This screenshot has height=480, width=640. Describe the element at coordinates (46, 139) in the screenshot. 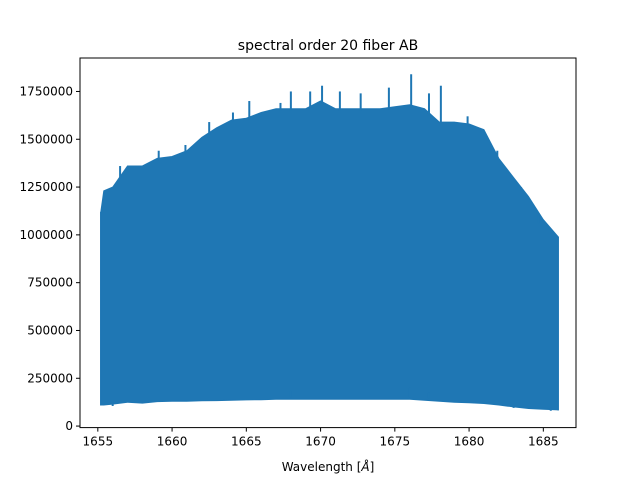

I see `y-tick-label: 1500000` at that location.